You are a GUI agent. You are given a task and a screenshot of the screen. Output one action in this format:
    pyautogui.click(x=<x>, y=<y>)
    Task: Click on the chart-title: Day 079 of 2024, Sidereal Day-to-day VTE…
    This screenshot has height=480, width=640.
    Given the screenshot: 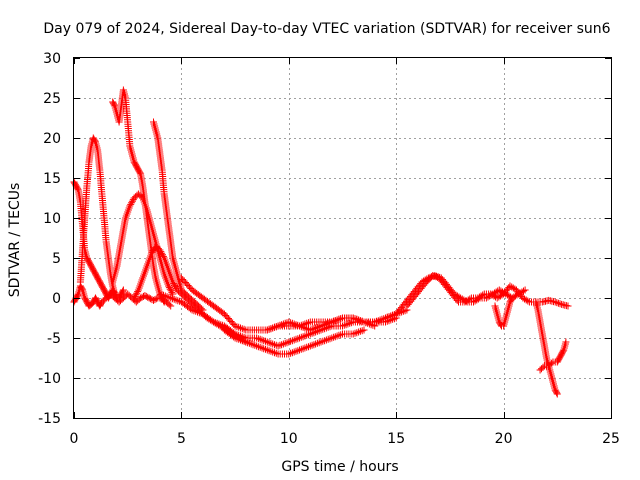 What is the action you would take?
    pyautogui.click(x=326, y=29)
    